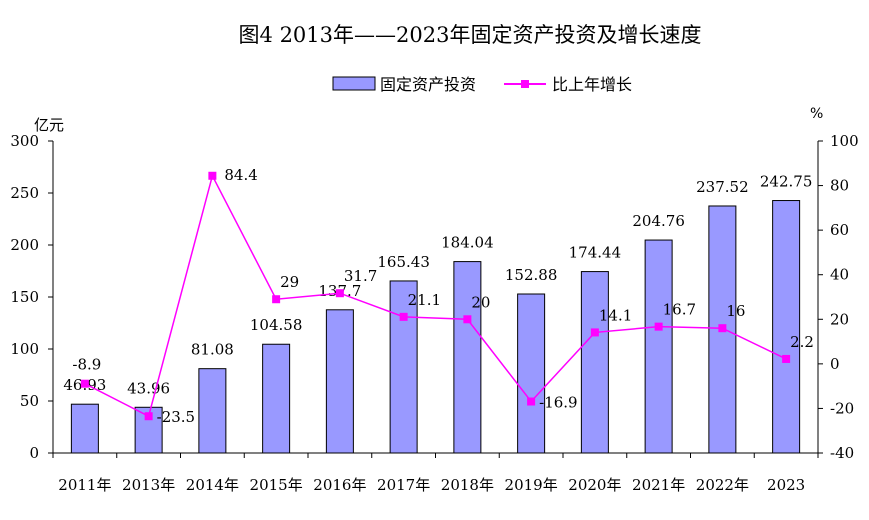 The height and width of the screenshot is (520, 869). What do you see at coordinates (531, 275) in the screenshot?
I see `bar-value-label: 152.88` at bounding box center [531, 275].